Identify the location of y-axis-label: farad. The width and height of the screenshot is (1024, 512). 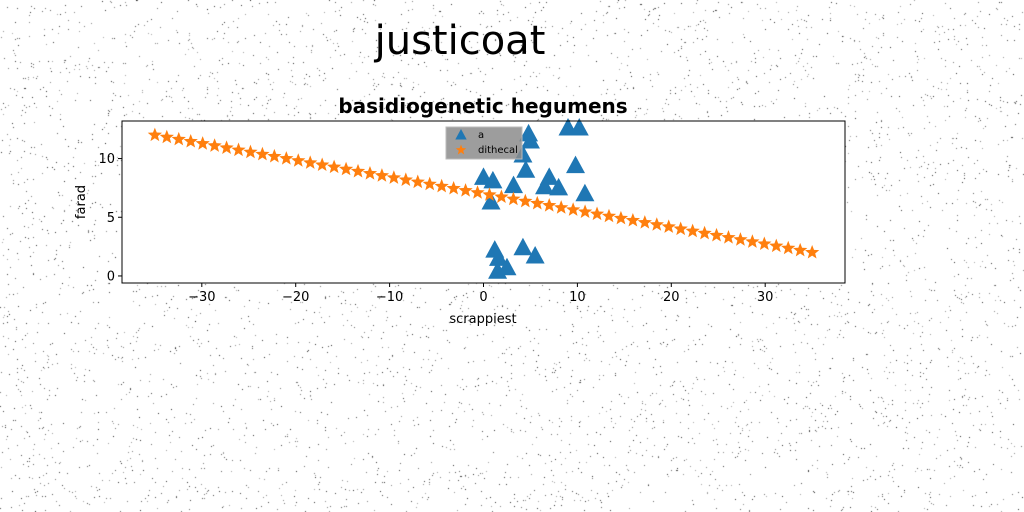
(81, 202).